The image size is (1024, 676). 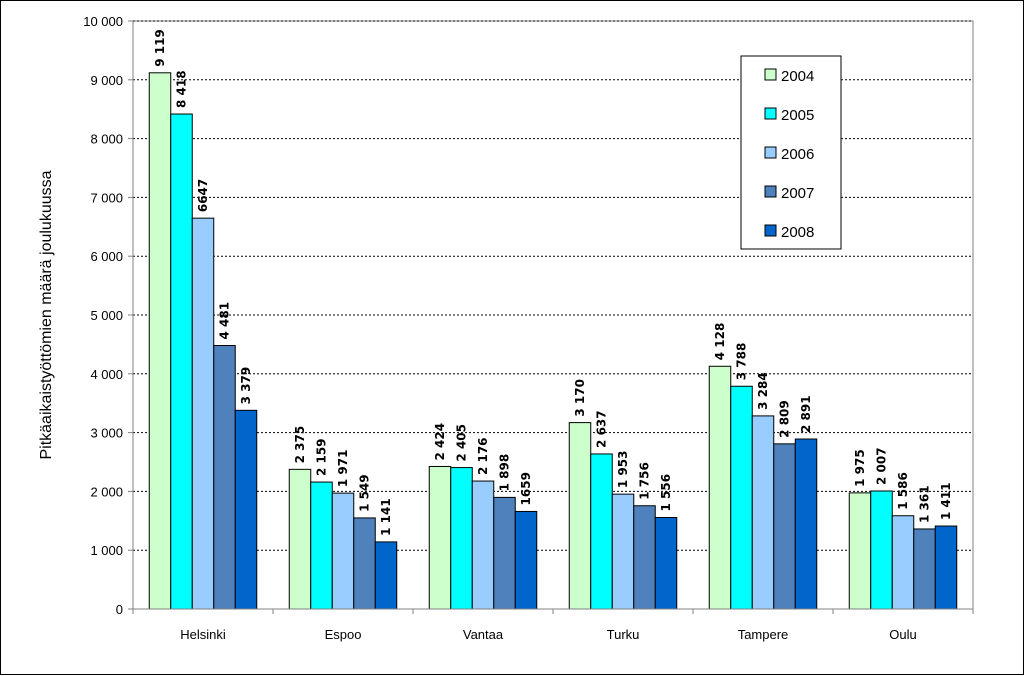 What do you see at coordinates (666, 493) in the screenshot?
I see `data-label: 1 556` at bounding box center [666, 493].